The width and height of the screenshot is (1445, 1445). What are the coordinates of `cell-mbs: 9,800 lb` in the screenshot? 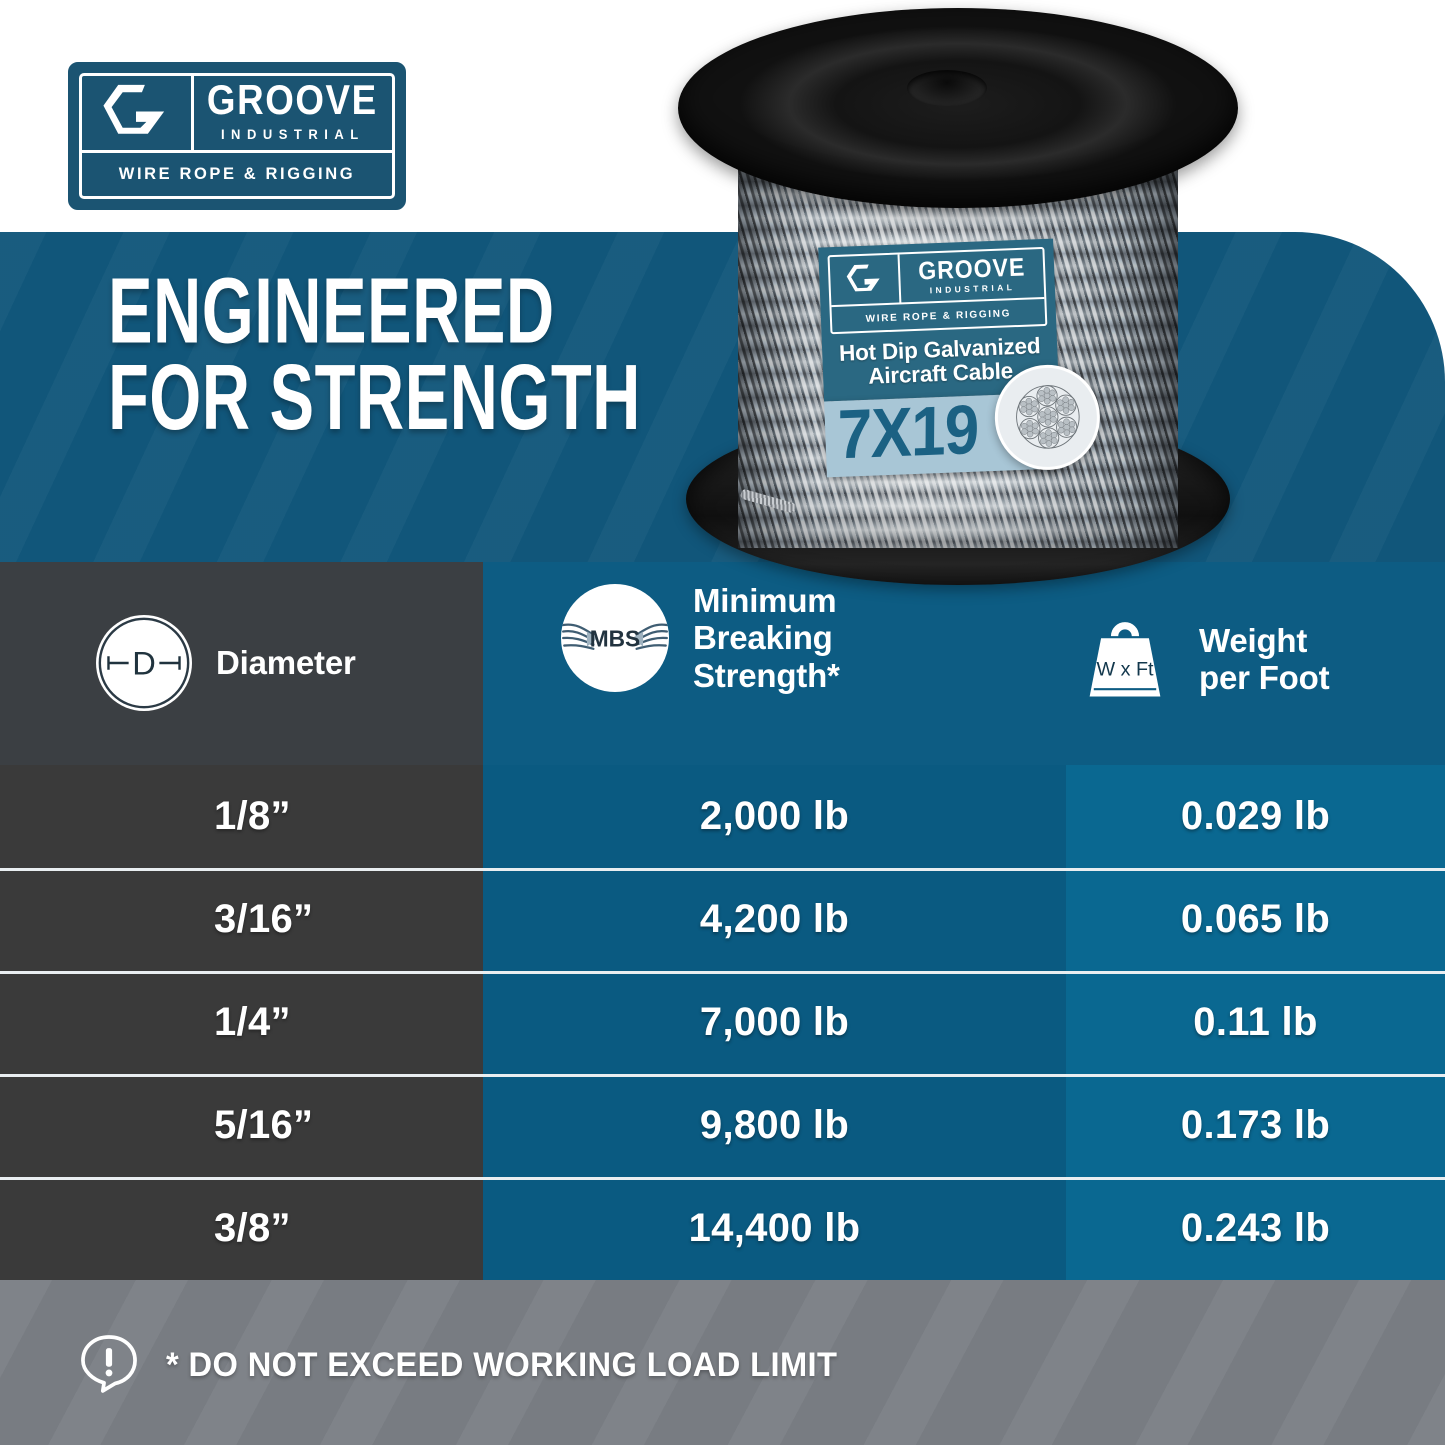 It's located at (774, 1125).